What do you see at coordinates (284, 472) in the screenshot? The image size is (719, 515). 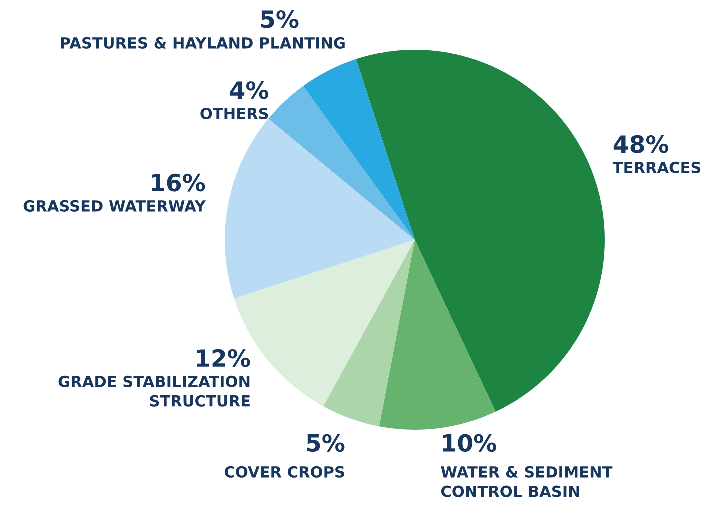 I see `slice-label: COVER CROPS` at bounding box center [284, 472].